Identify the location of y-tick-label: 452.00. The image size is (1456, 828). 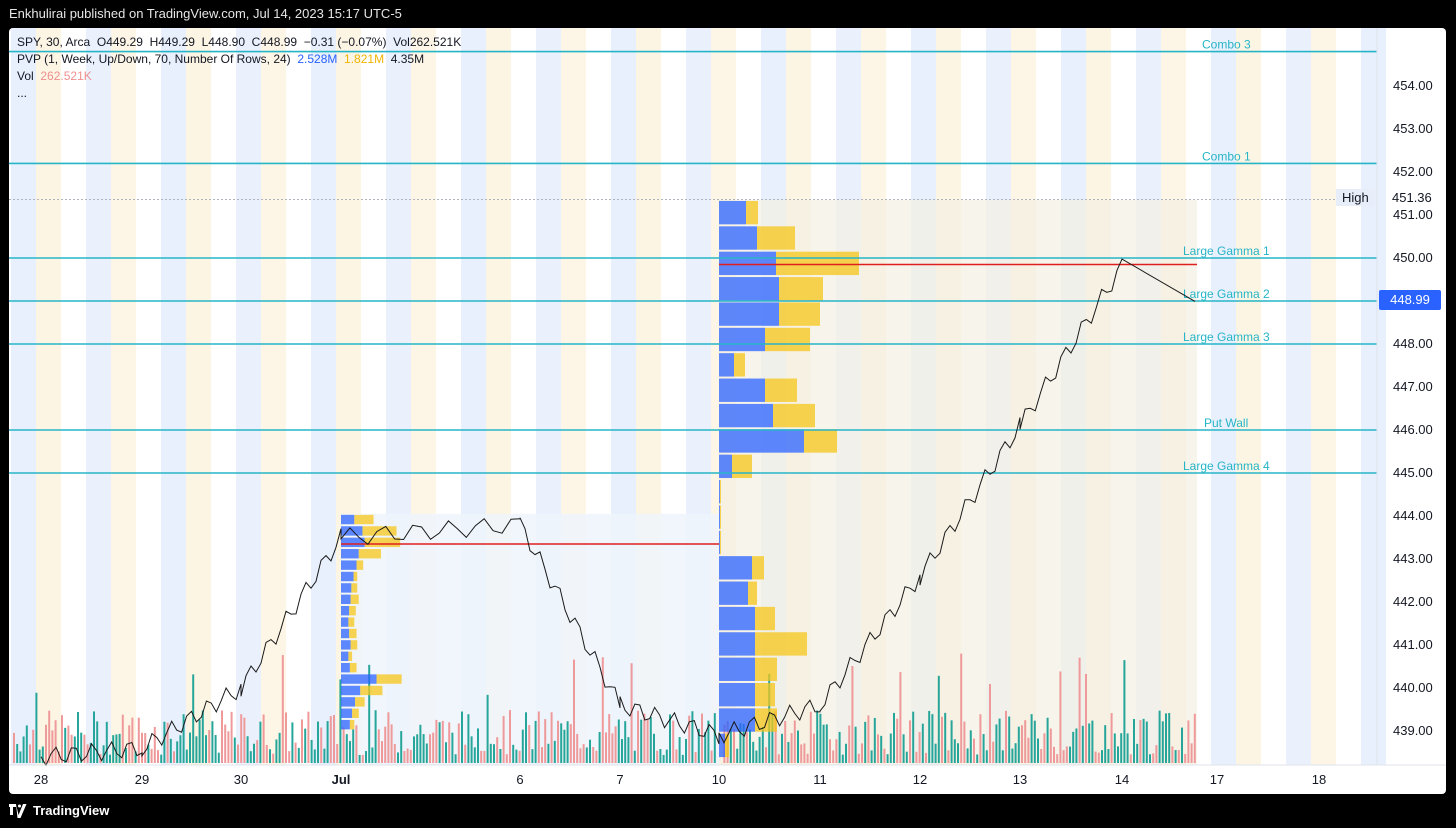
(1413, 171).